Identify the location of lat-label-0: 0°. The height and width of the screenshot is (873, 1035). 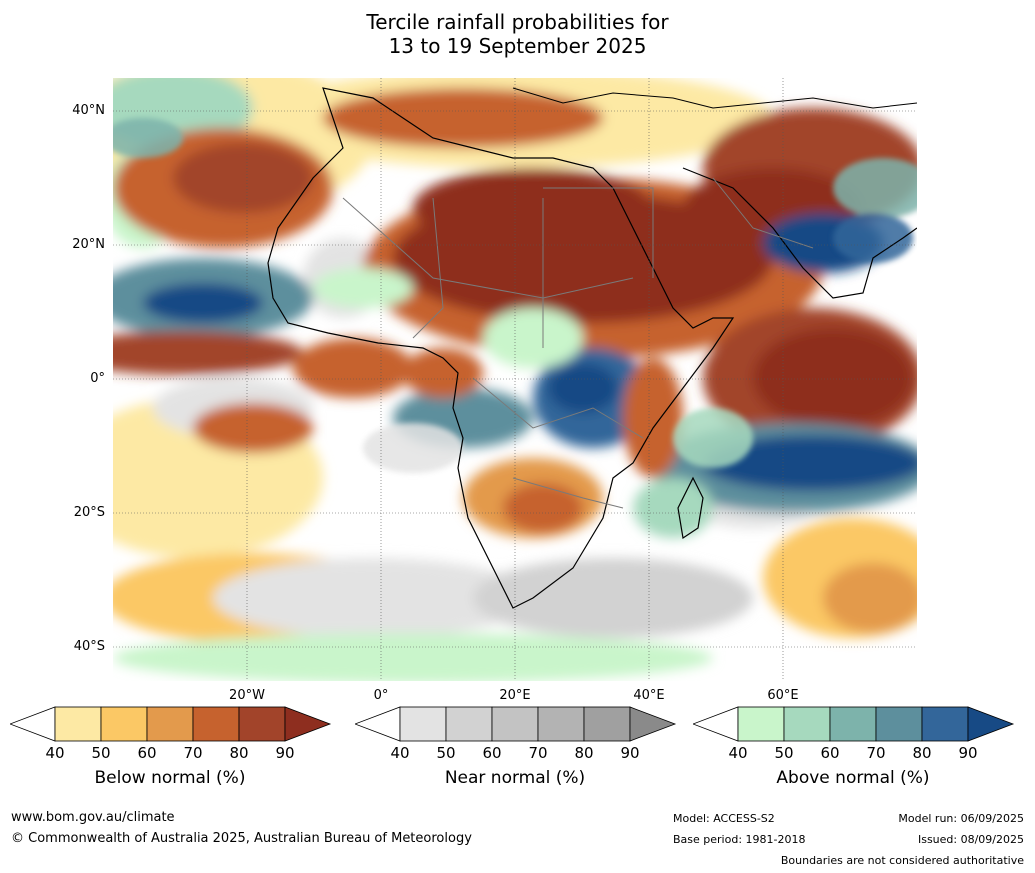
(97, 378).